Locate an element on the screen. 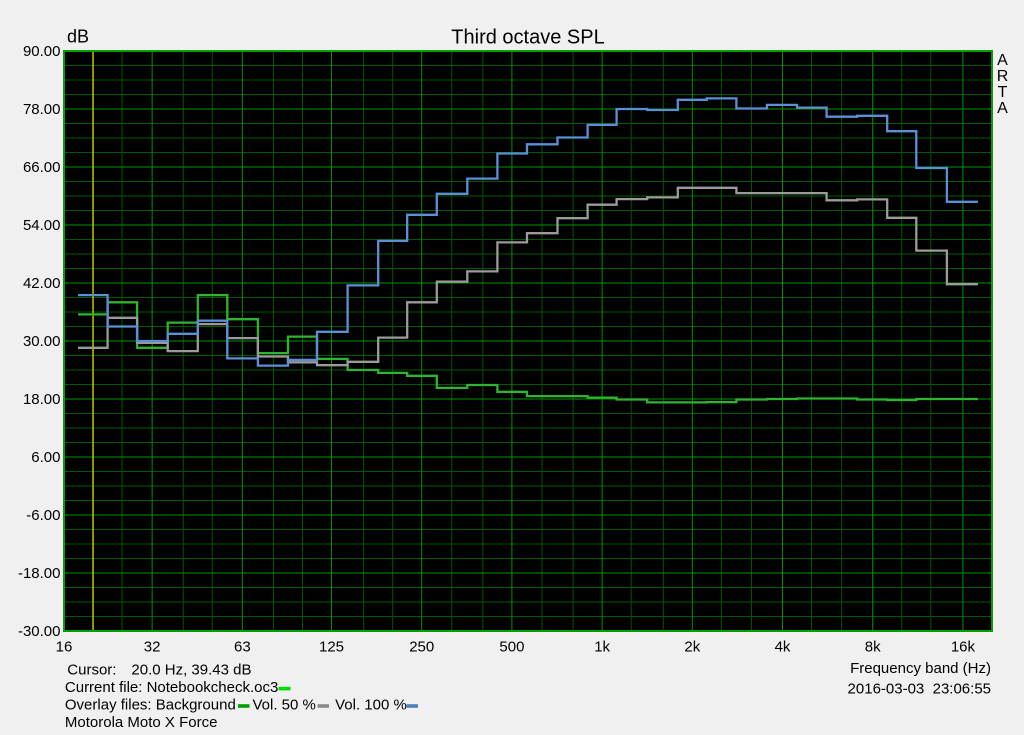 Image resolution: width=1024 pixels, height=735 pixels. svg-text: -30.00 is located at coordinates (39, 631).